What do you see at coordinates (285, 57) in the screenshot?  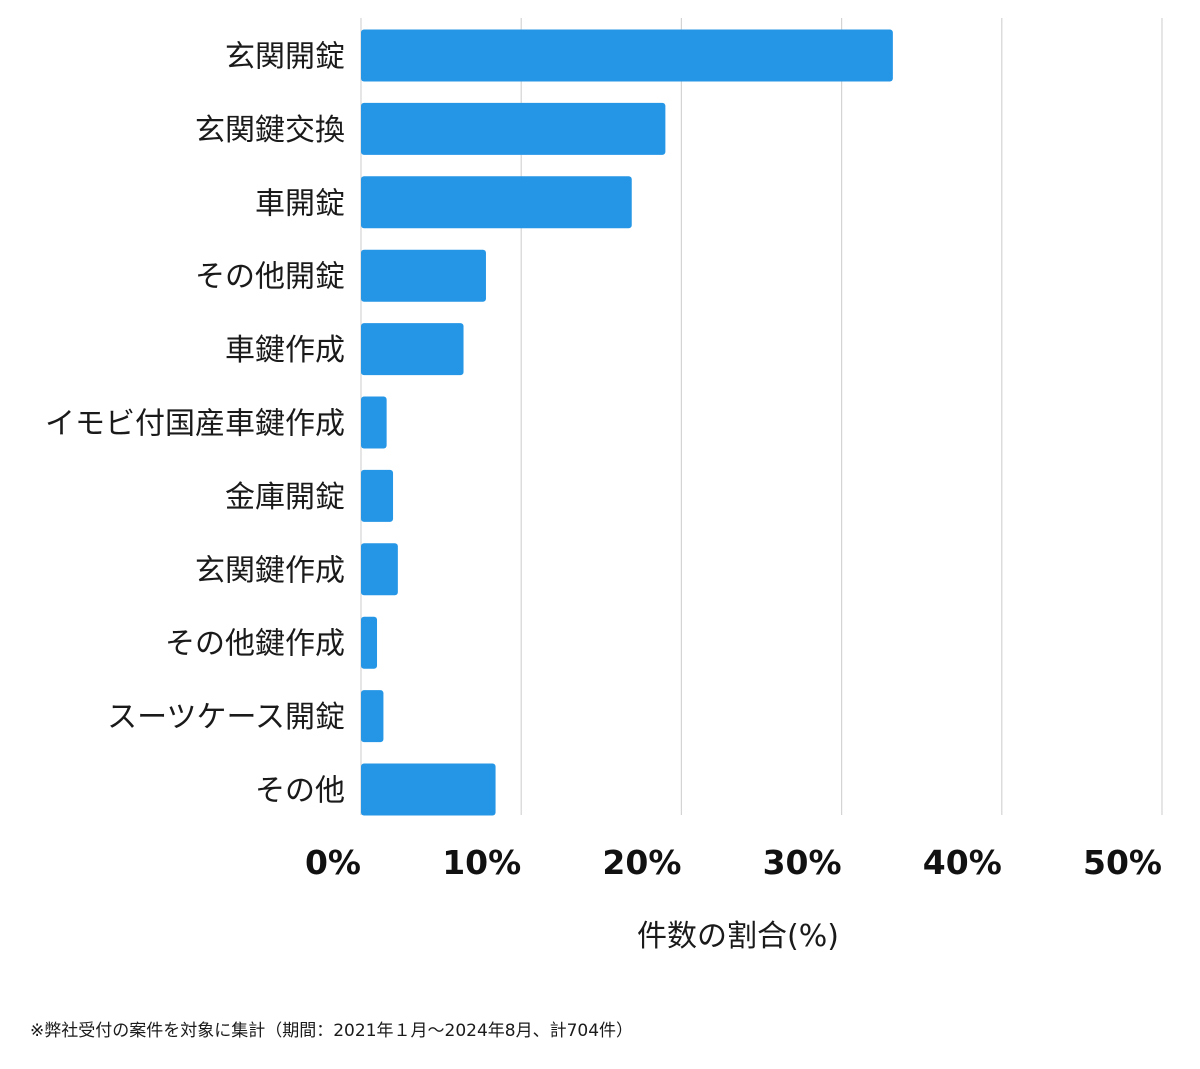 I see `category-label-0: 玄関開錠` at bounding box center [285, 57].